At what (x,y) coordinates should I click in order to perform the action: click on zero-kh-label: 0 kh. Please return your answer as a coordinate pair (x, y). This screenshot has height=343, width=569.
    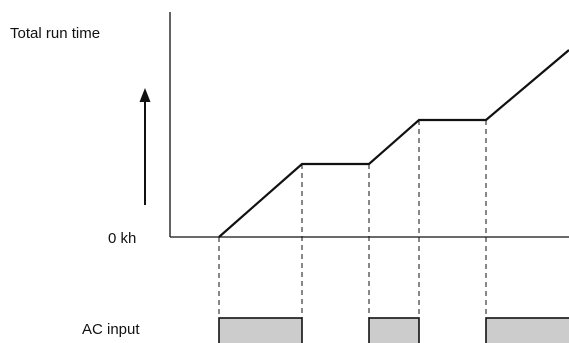
    Looking at the image, I should click on (122, 238).